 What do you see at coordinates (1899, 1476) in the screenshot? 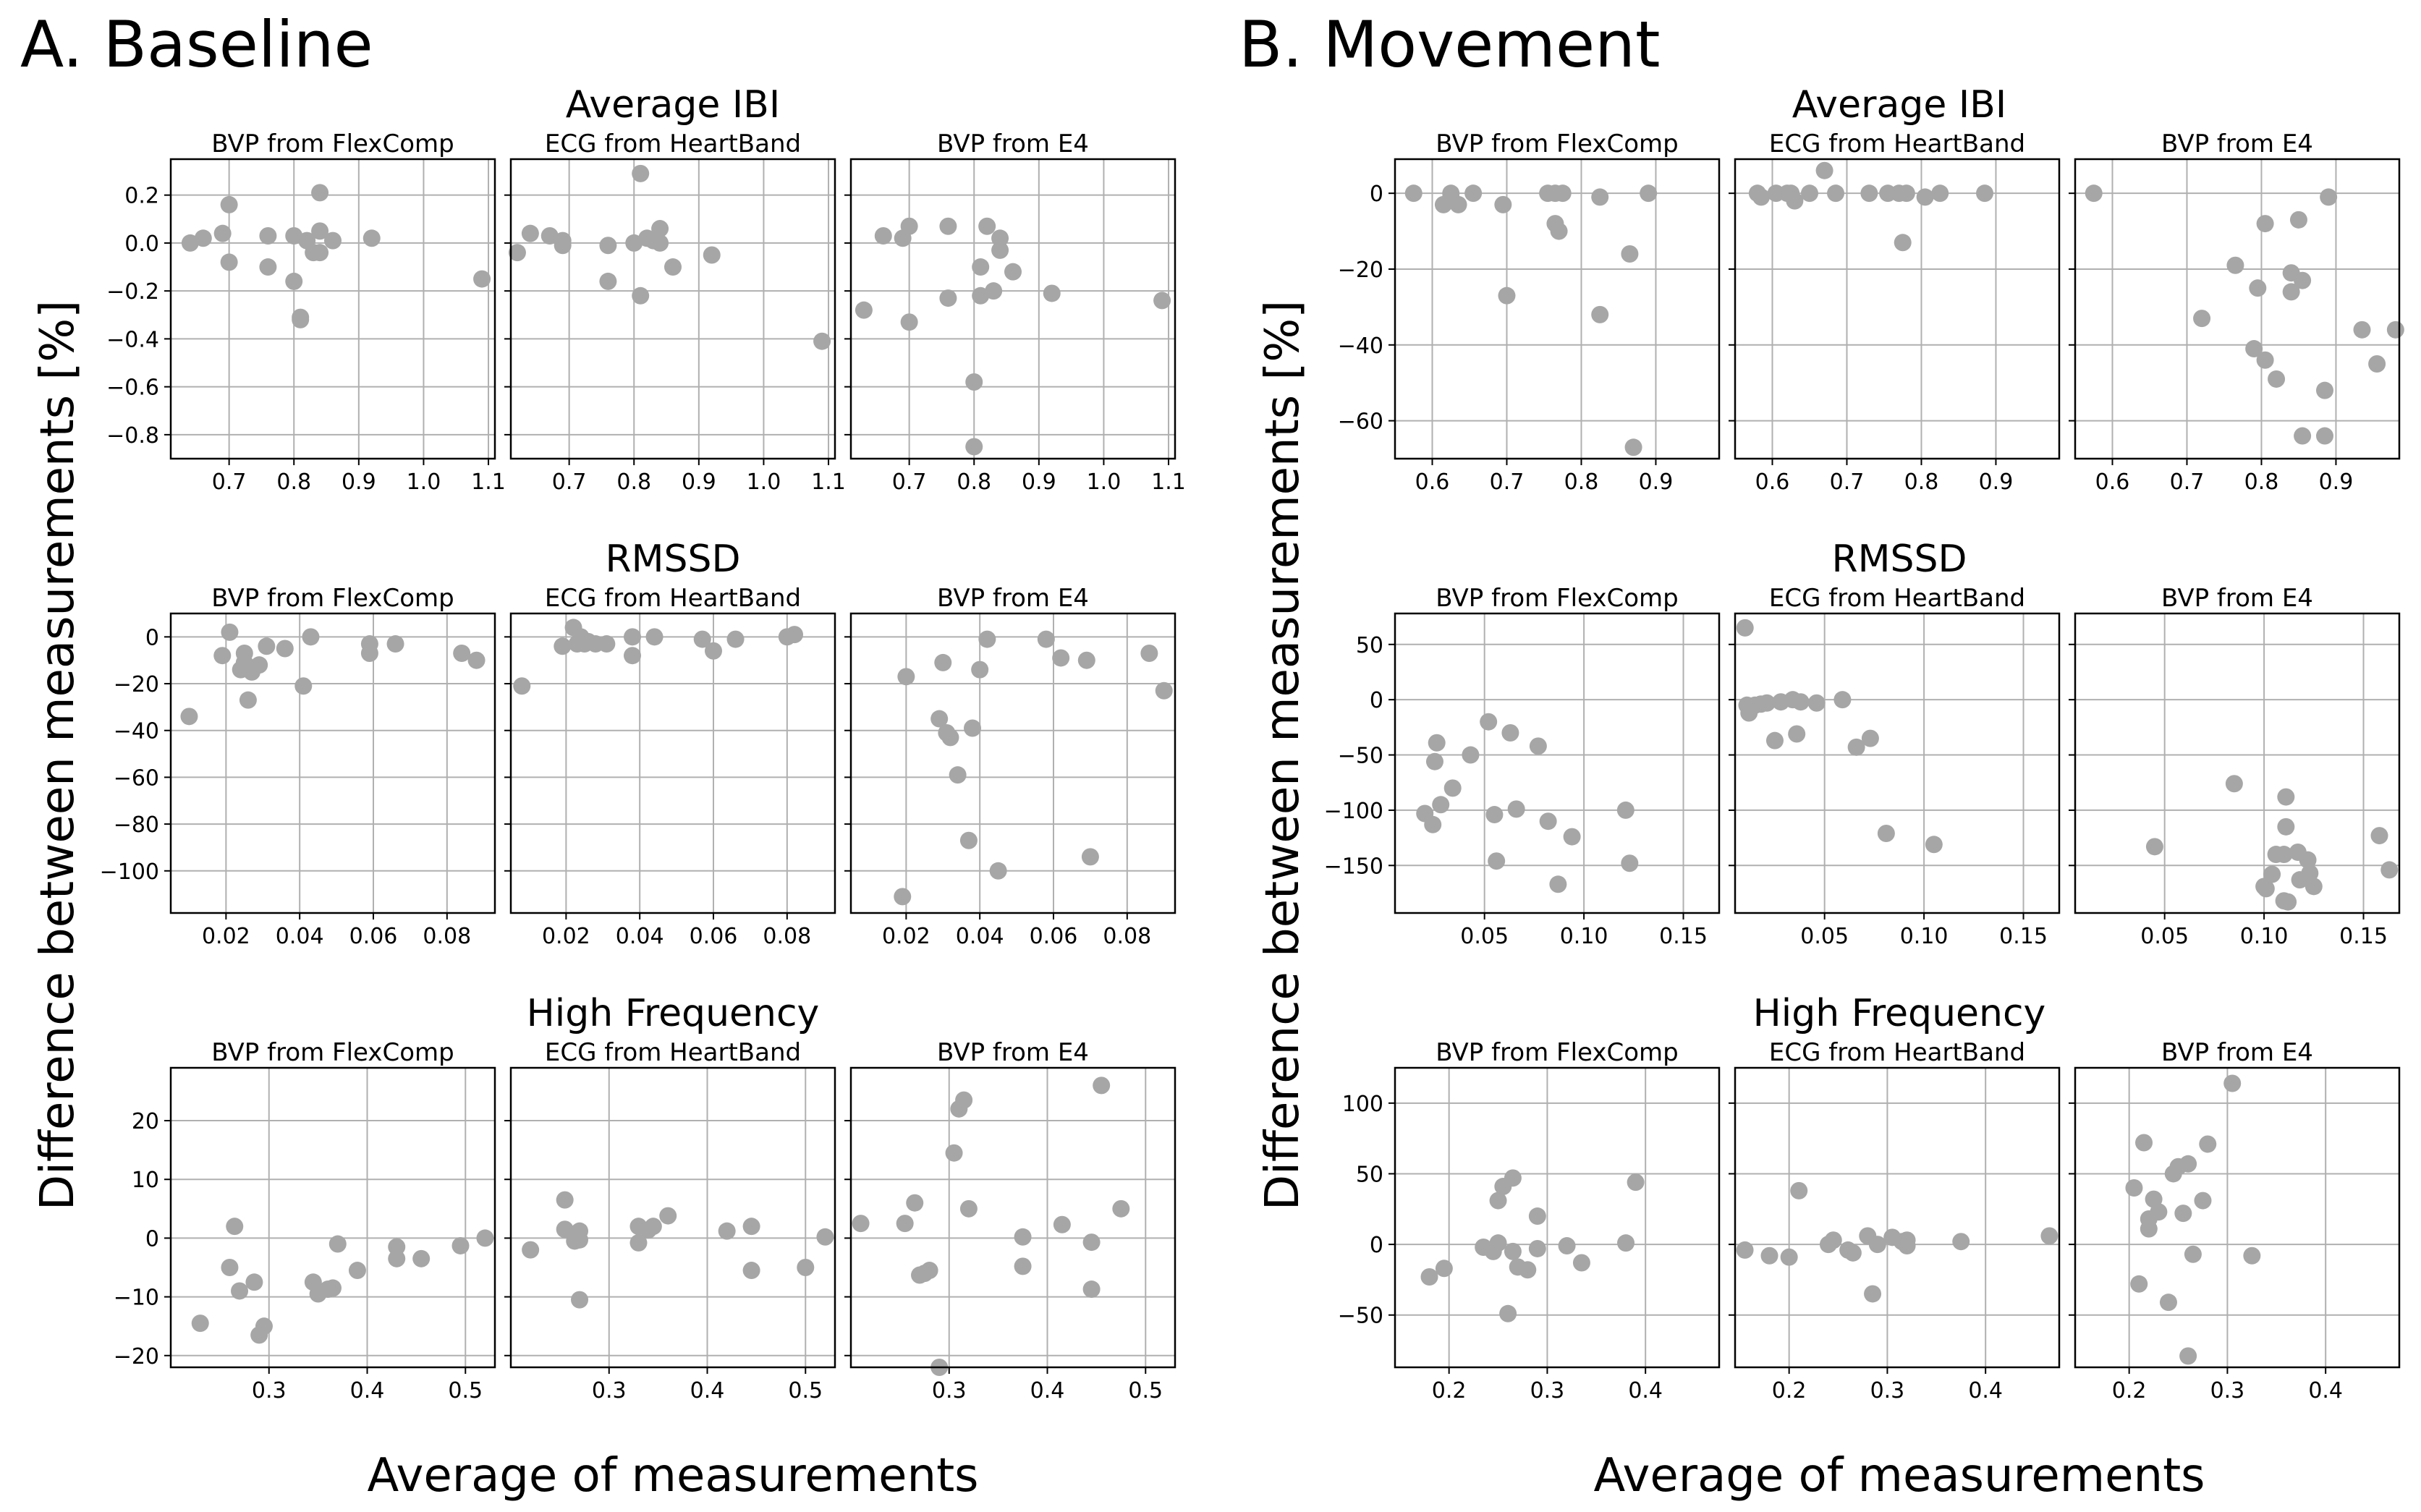
I see `panel-b-xlabel: Average of measurements` at bounding box center [1899, 1476].